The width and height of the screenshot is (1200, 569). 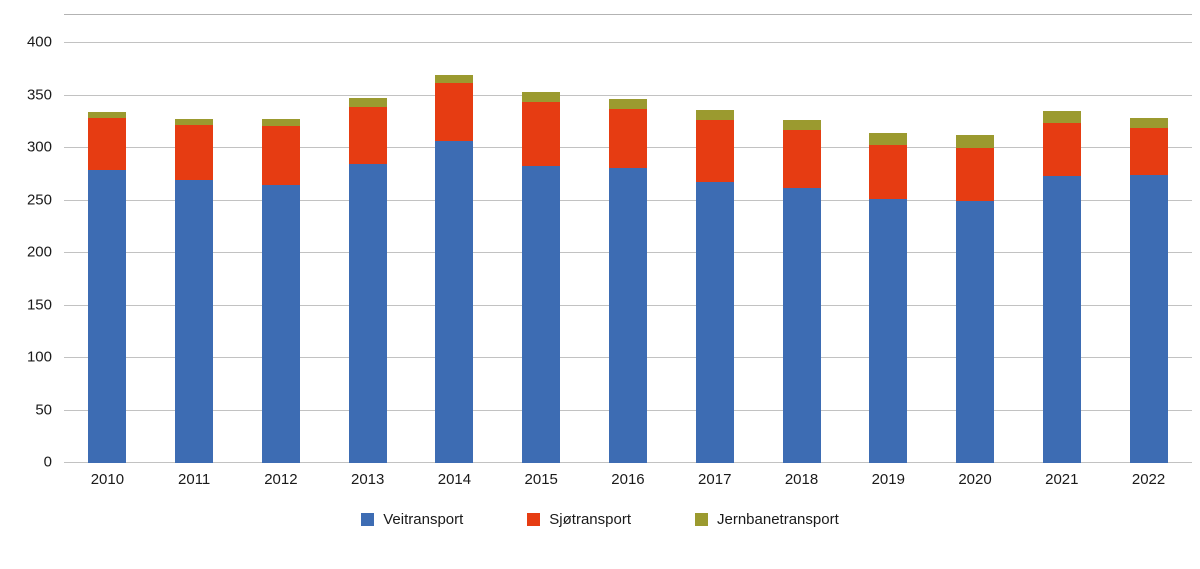 I want to click on legend-label: Jernbanetransport, so click(x=778, y=519).